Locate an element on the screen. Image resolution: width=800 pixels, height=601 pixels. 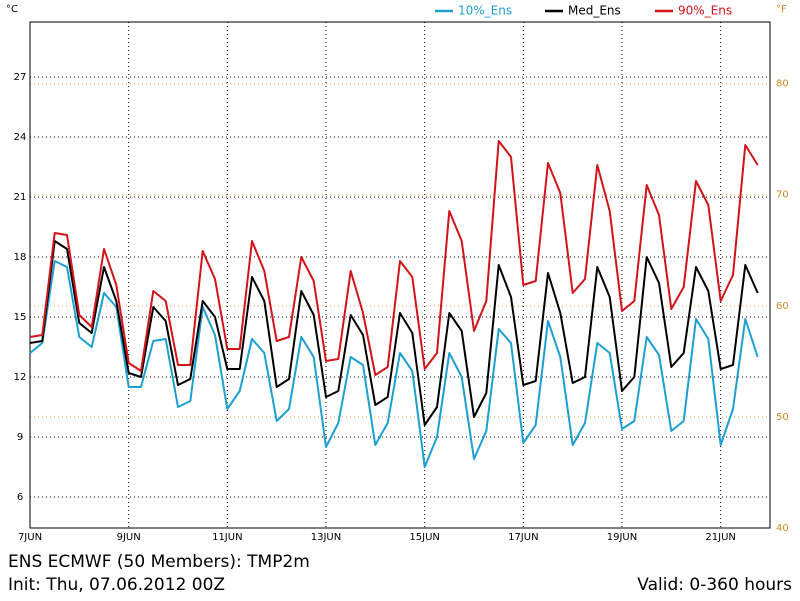
y-tick-label: 6 is located at coordinates (20, 497).